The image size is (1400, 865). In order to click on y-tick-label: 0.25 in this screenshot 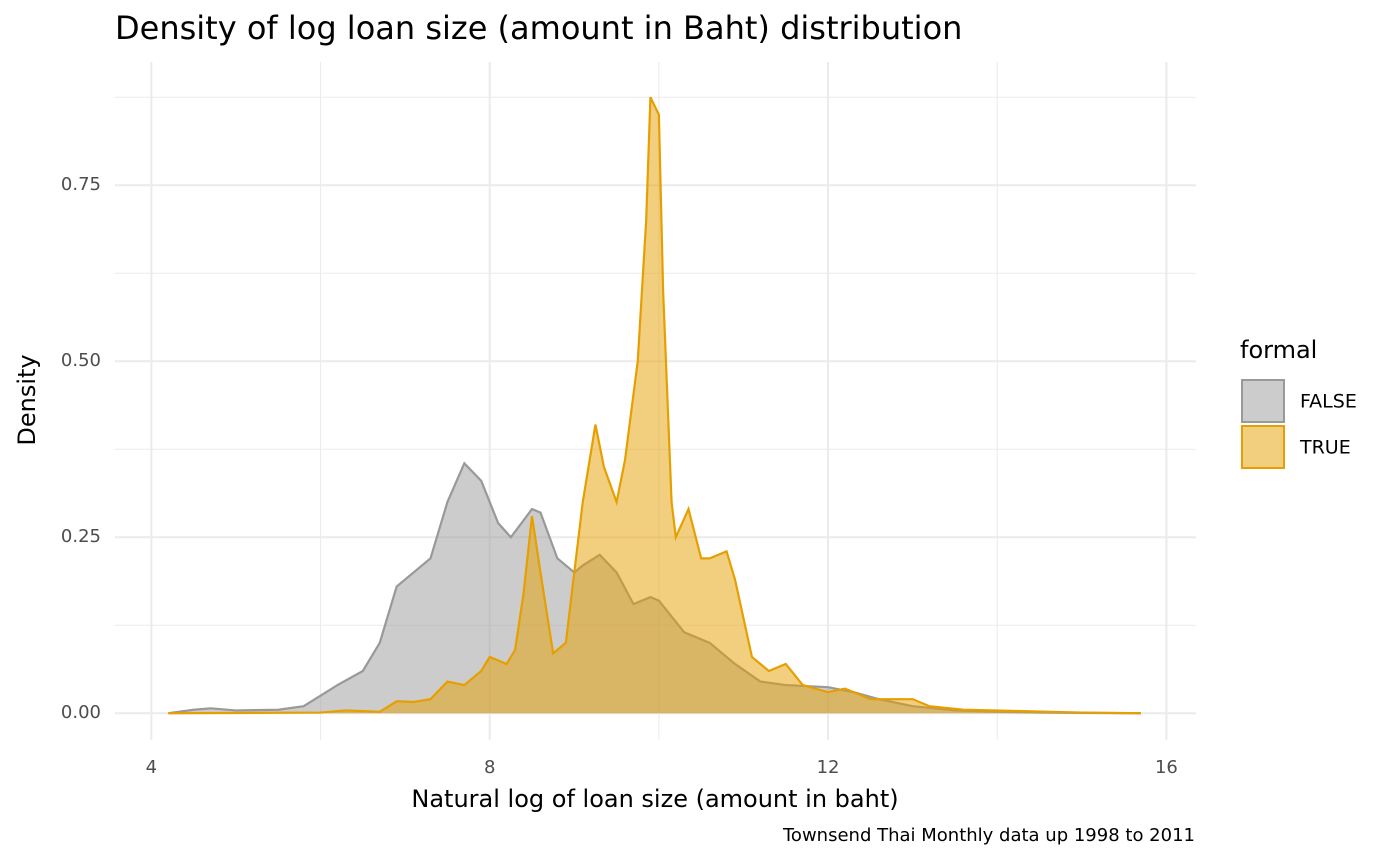, I will do `click(81, 536)`.